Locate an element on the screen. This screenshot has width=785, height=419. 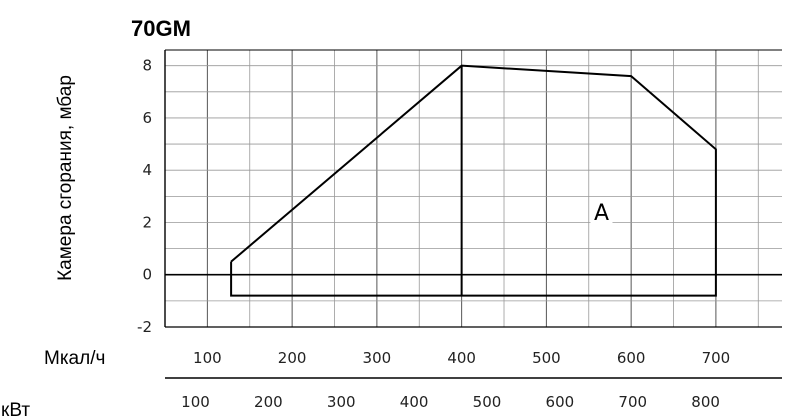
x-secondary-tick-label: 400 is located at coordinates (414, 402).